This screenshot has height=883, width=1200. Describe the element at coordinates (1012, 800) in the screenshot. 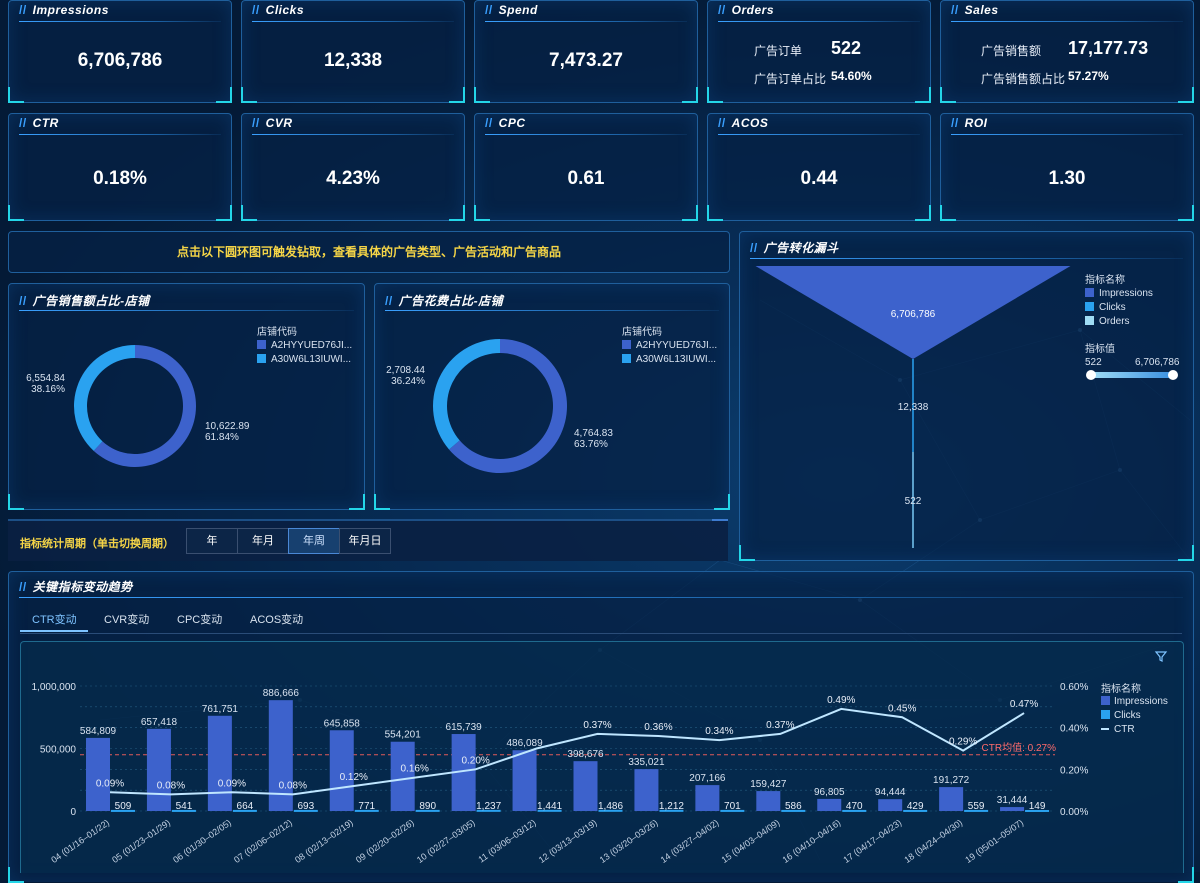

I see `impressions-bar-label: 31,444` at that location.